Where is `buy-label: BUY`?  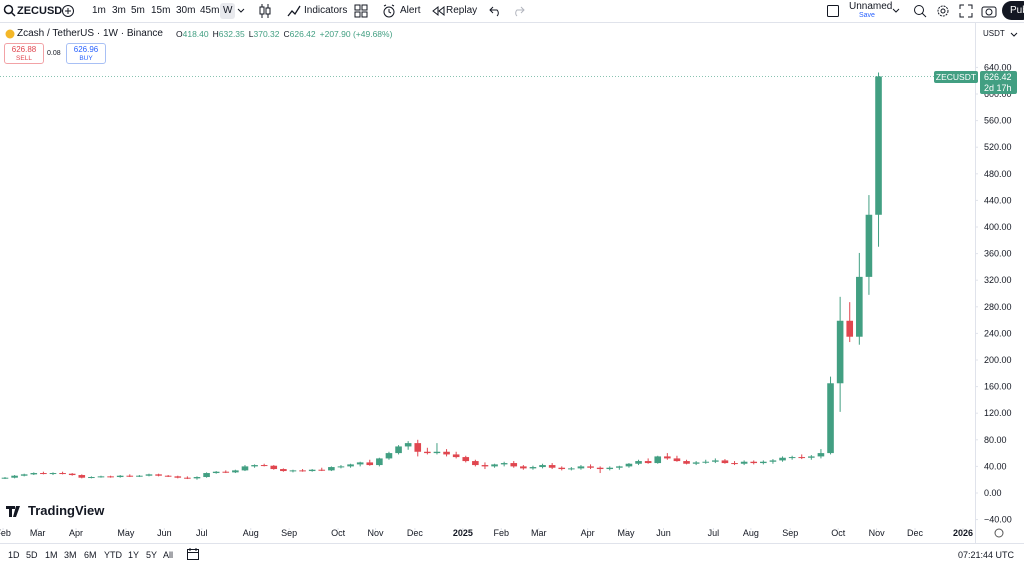
buy-label: BUY is located at coordinates (86, 58).